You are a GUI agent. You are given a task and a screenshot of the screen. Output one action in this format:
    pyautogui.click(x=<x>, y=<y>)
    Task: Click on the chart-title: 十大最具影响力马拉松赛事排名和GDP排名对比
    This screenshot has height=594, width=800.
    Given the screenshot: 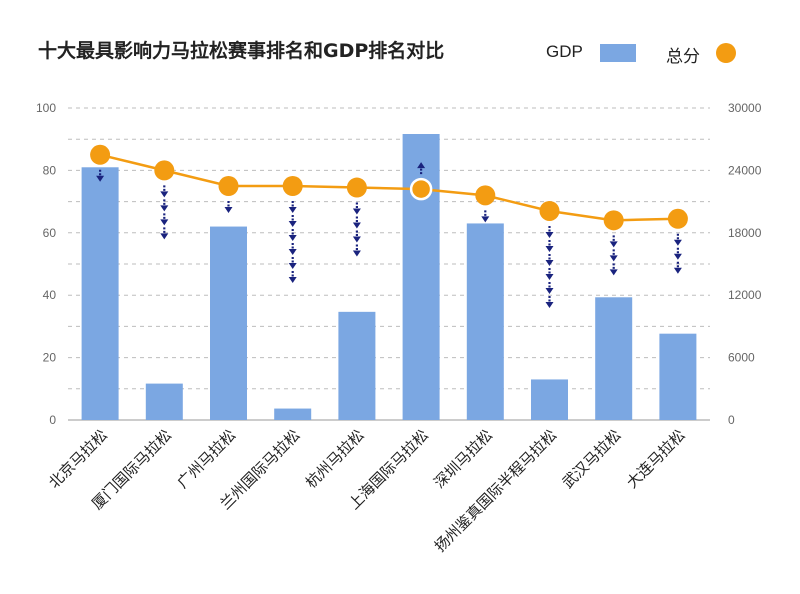 What is the action you would take?
    pyautogui.click(x=241, y=51)
    